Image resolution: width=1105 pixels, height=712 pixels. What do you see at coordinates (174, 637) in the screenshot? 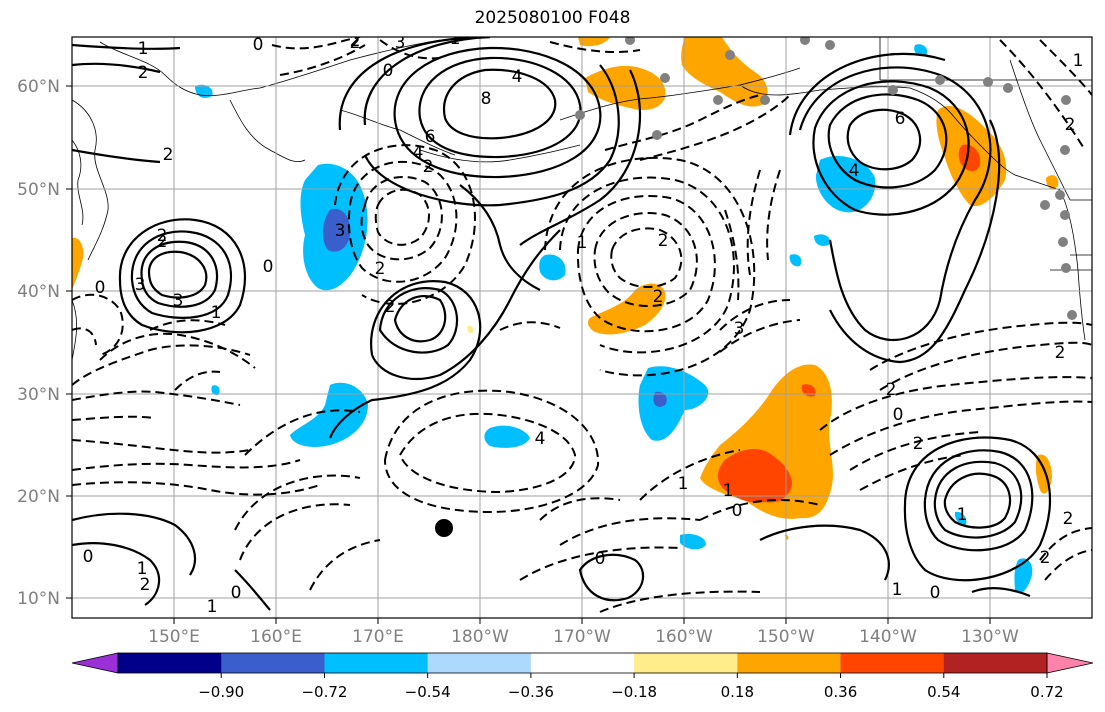
I see `lon-label: 150°E` at bounding box center [174, 637].